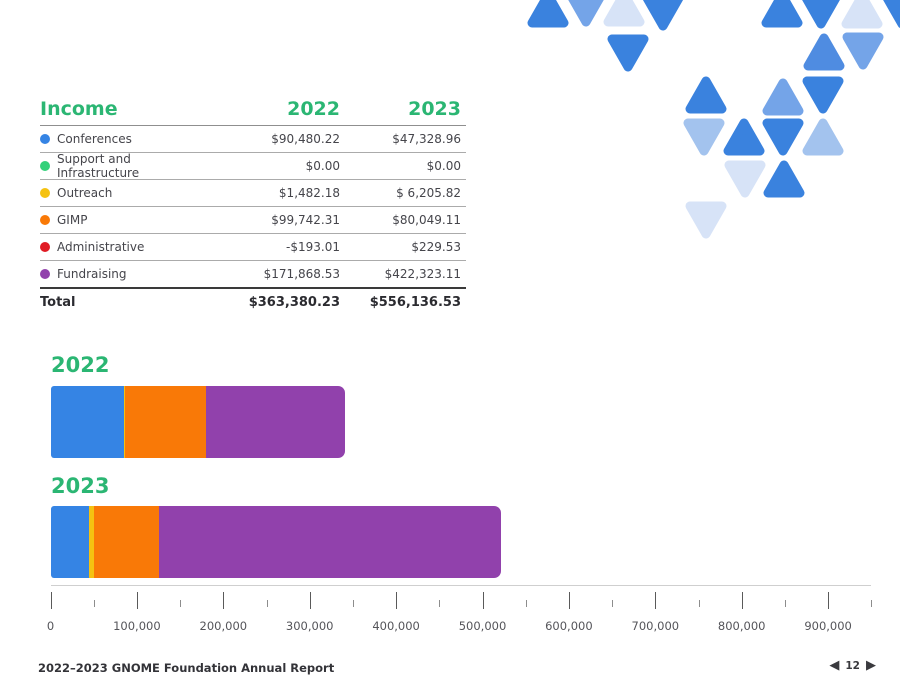 This screenshot has width=900, height=695. Describe the element at coordinates (253, 166) in the screenshot. I see `table-row: Support and Infrastructure $0.00 $0.00` at that location.